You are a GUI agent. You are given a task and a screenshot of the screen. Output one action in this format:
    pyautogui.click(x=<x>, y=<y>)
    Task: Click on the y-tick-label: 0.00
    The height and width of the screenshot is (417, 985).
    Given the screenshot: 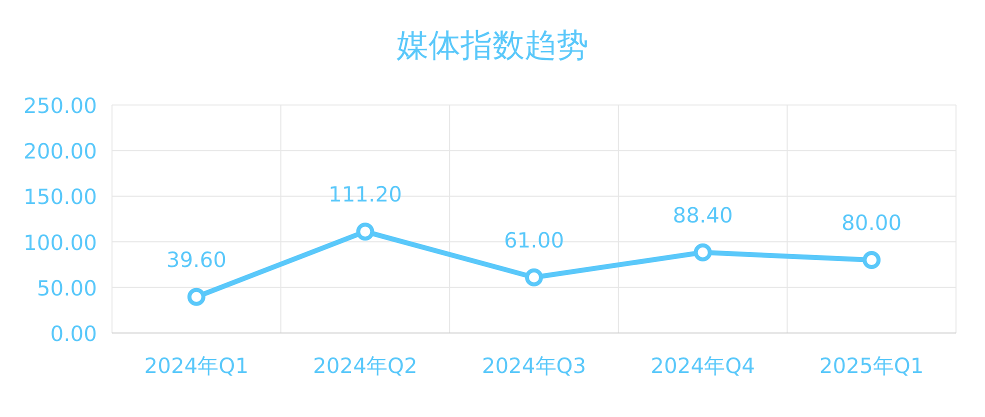 What is the action you would take?
    pyautogui.click(x=73, y=334)
    